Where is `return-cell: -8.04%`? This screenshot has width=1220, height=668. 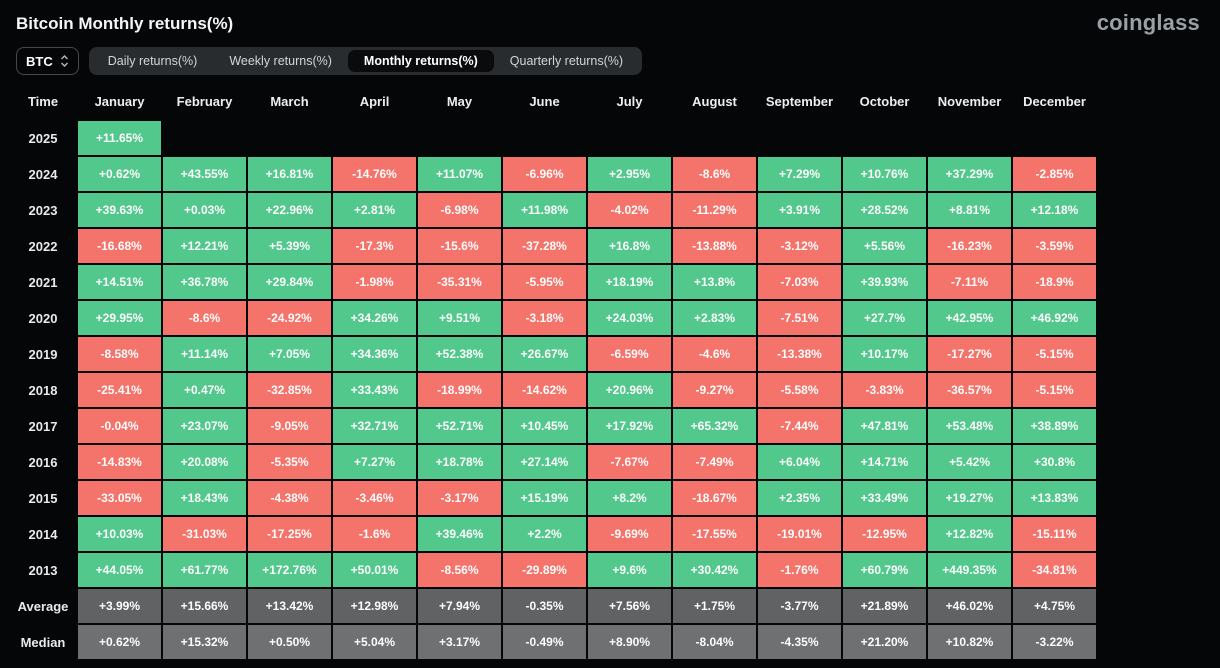 return-cell: -8.04% is located at coordinates (714, 642).